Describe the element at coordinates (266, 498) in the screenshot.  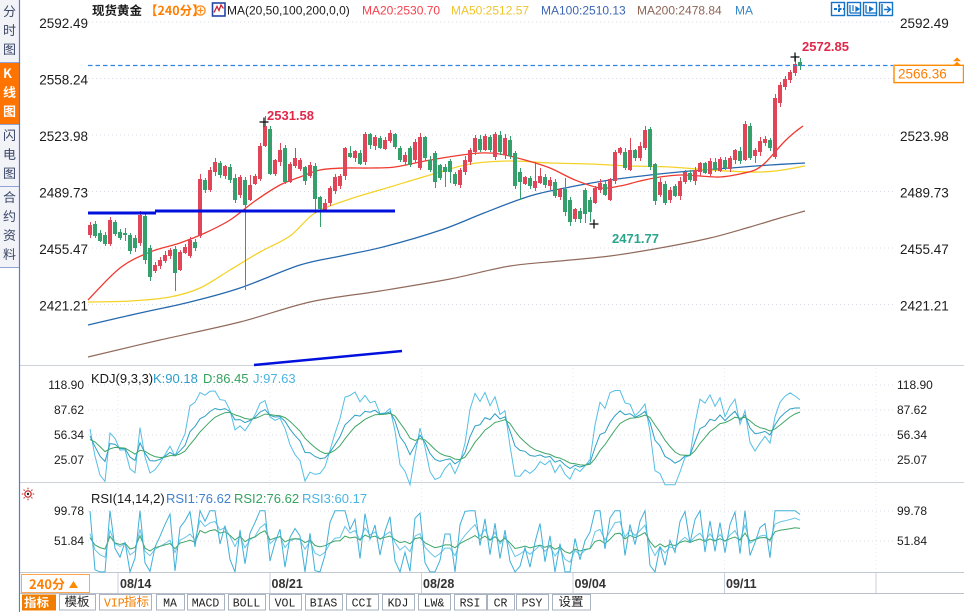
I see `svg-text: RSI2:76.62` at that location.